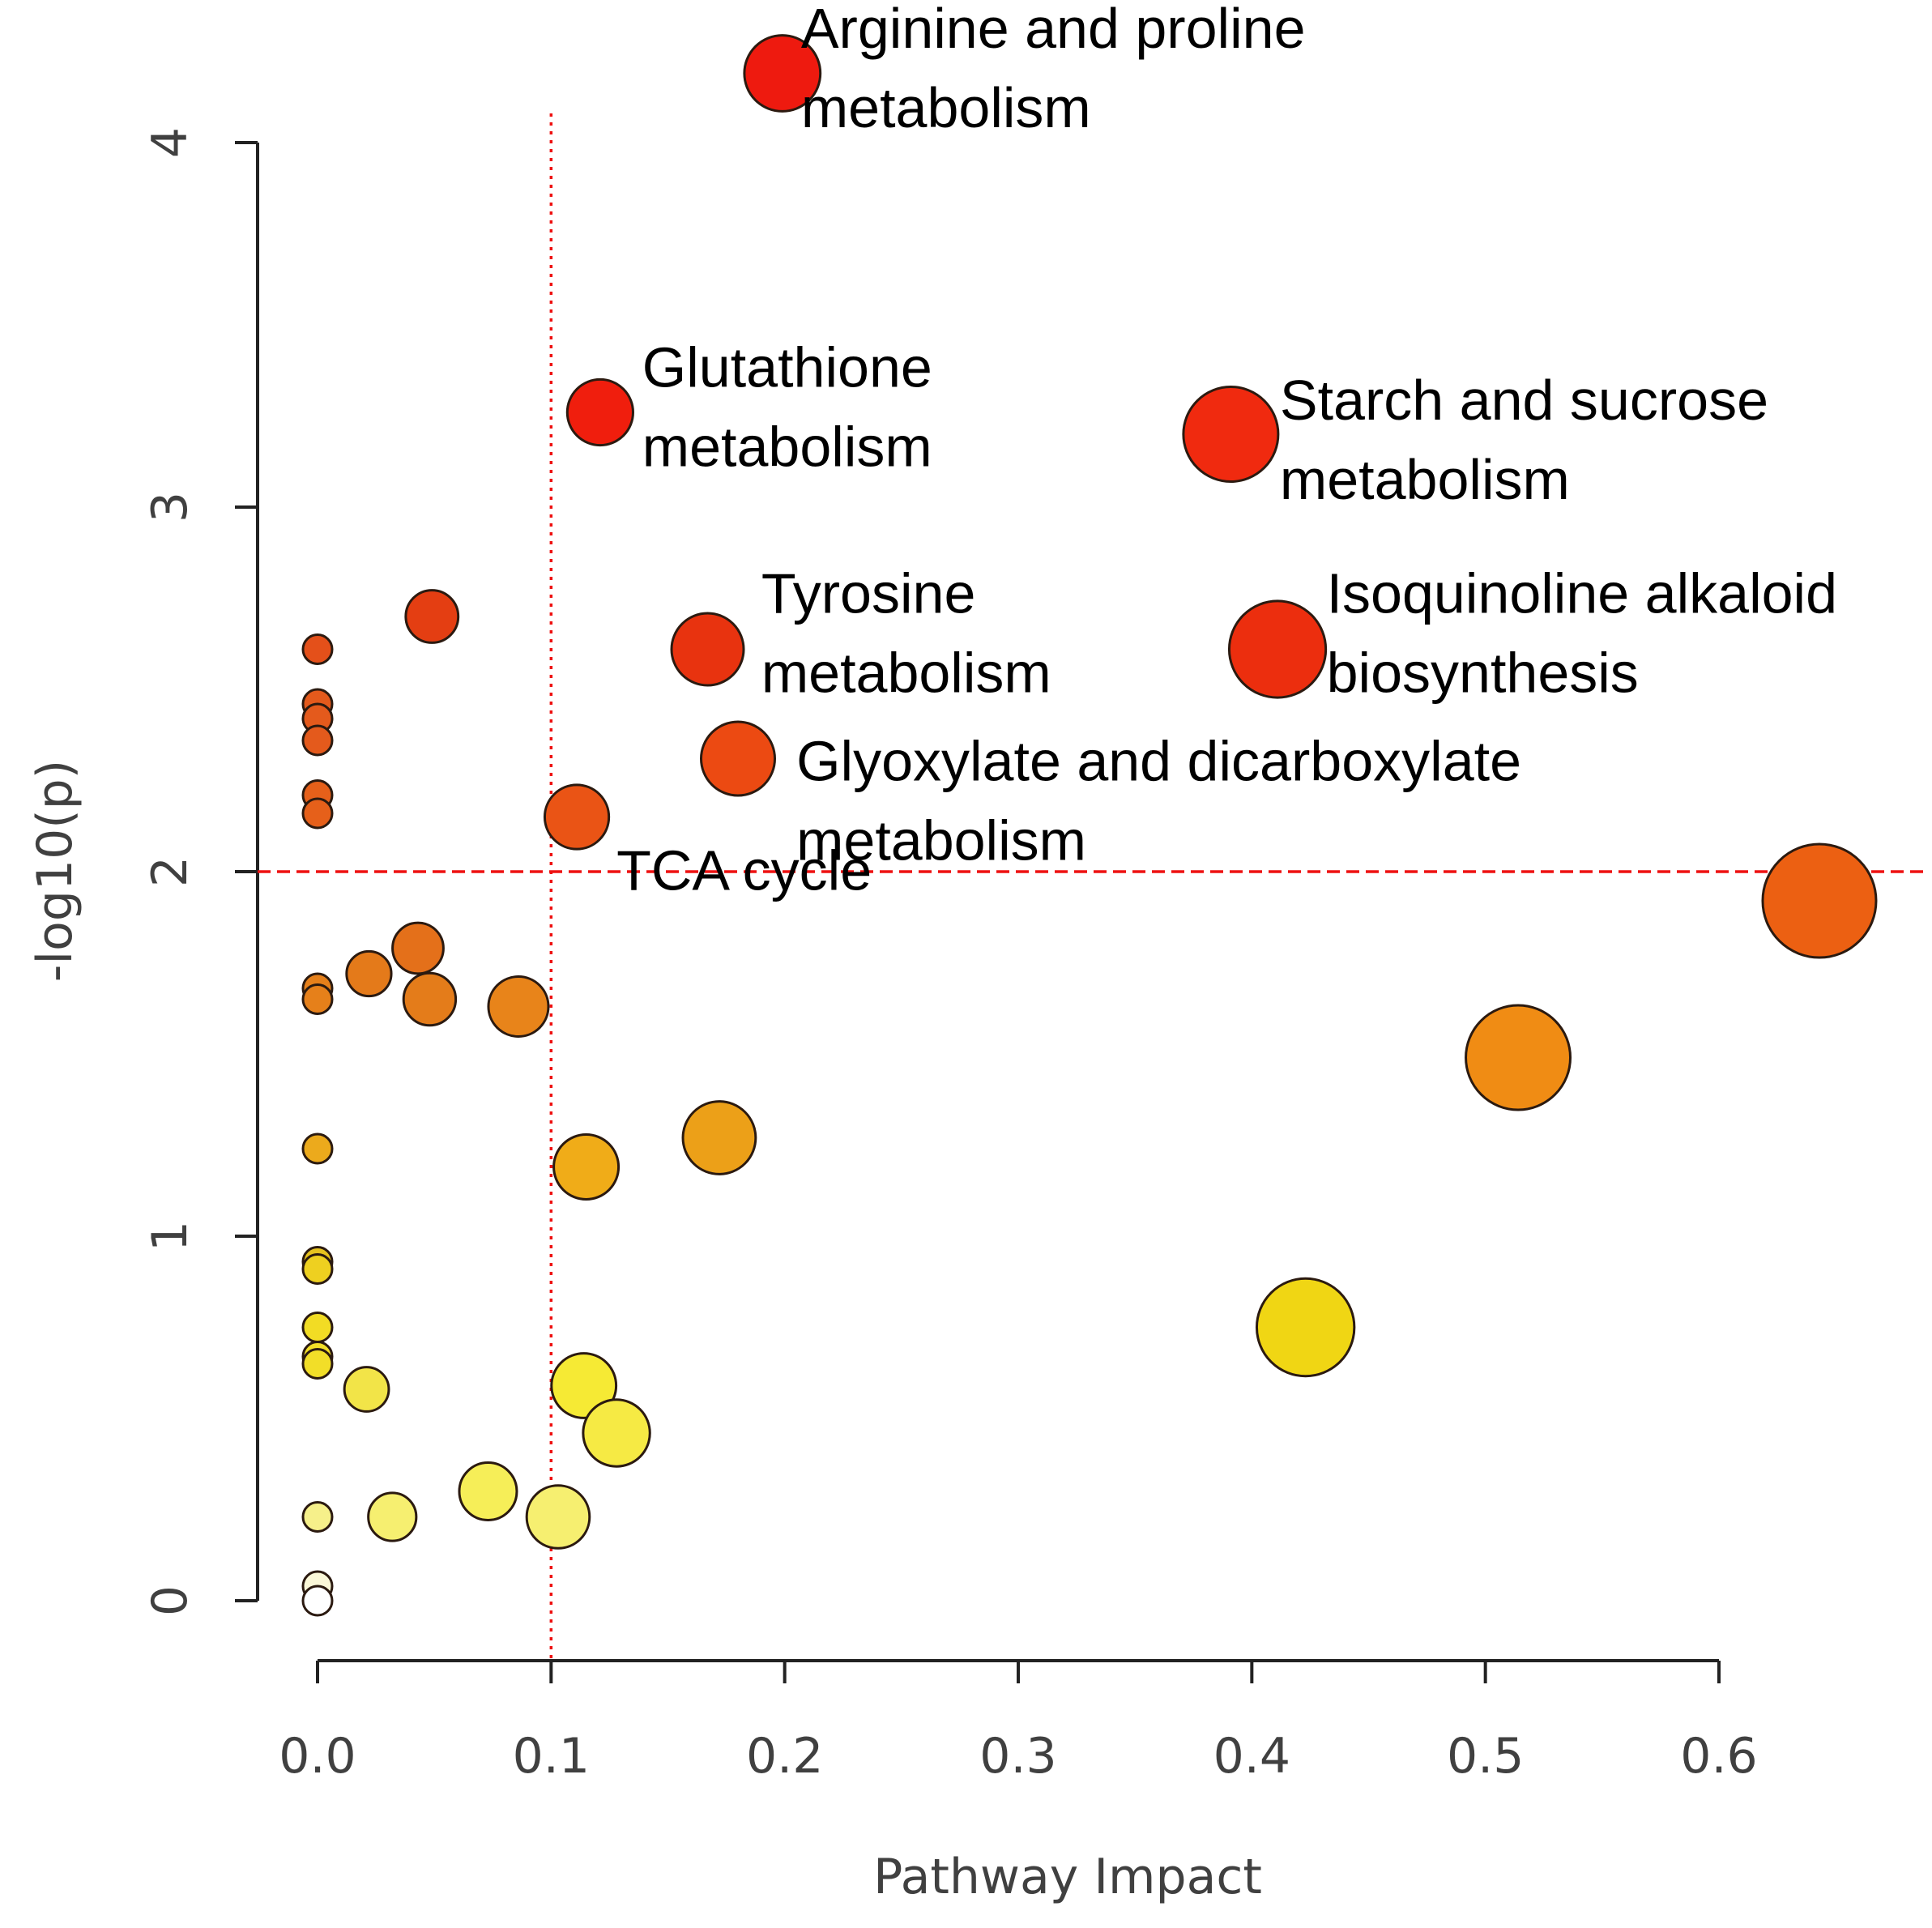  What do you see at coordinates (1524, 401) in the screenshot?
I see `pathway-label-line: Starch and sucrose` at bounding box center [1524, 401].